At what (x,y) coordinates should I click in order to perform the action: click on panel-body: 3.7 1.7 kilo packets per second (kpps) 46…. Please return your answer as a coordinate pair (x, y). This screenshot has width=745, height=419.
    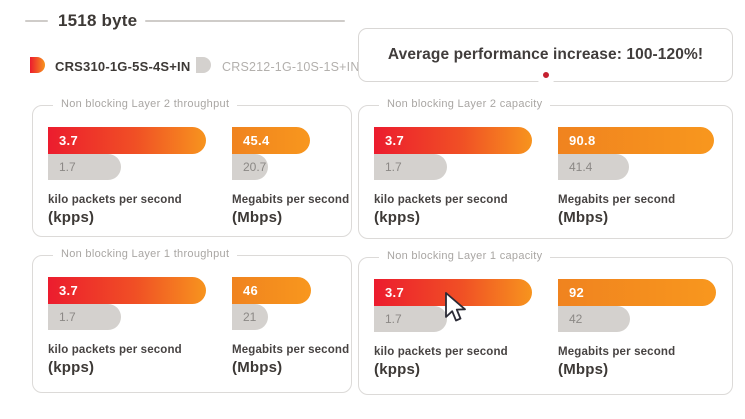
    Looking at the image, I should click on (192, 316).